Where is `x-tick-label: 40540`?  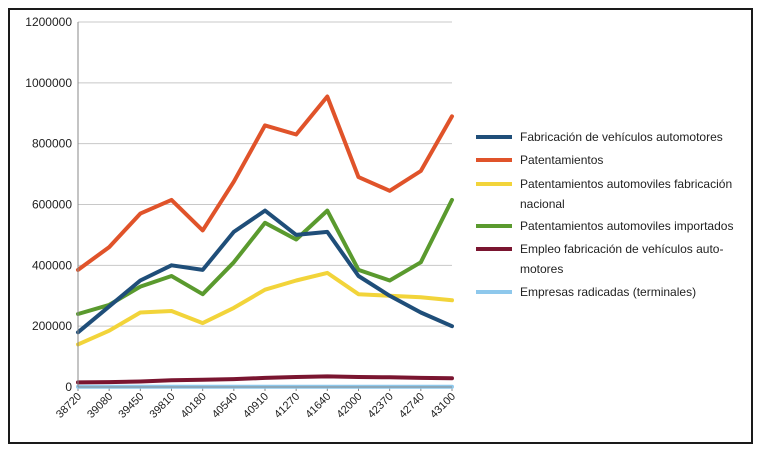
x-tick-label: 40540 is located at coordinates (225, 406).